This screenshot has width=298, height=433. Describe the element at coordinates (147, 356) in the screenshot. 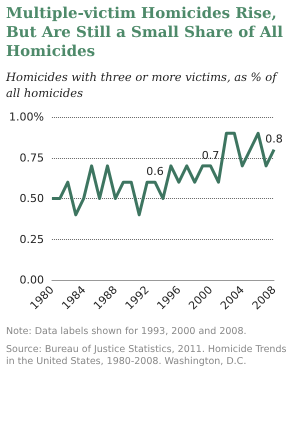

I see `source-note: Source: Bureau of Justice Statistics, 2011. Homicide Trends in the United States, 1980-2008. Washington, D.C.` at that location.